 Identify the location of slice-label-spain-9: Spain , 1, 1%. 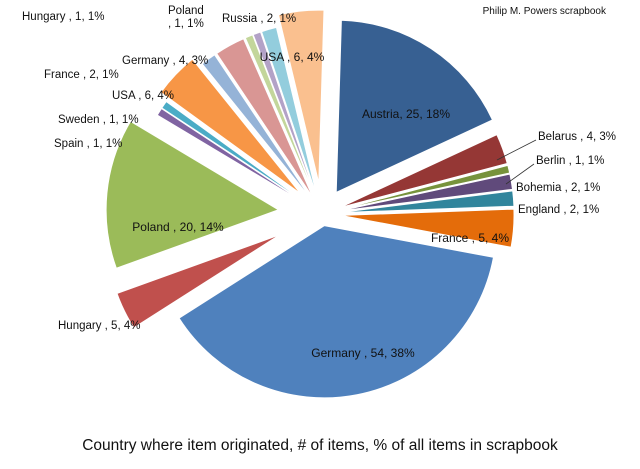
(88, 144).